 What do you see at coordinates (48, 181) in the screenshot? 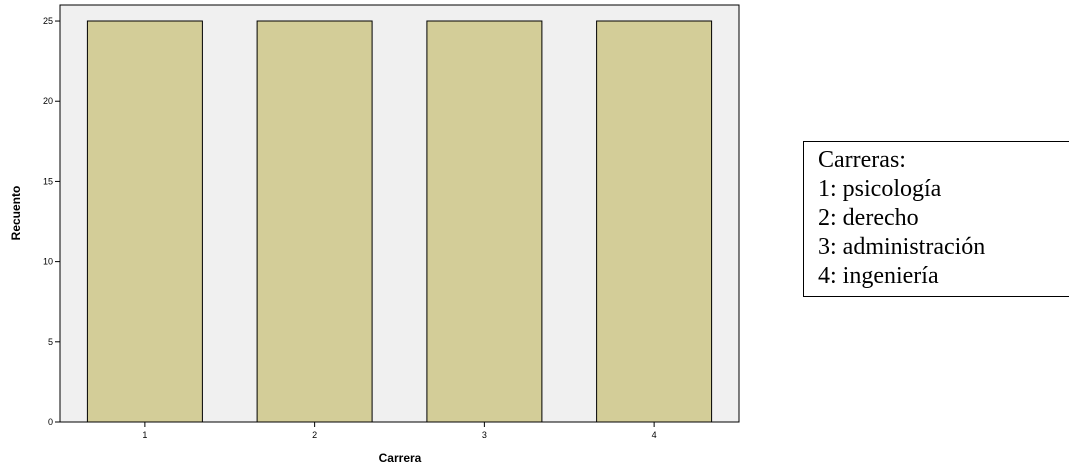
I see `y-tick-label: 15` at bounding box center [48, 181].